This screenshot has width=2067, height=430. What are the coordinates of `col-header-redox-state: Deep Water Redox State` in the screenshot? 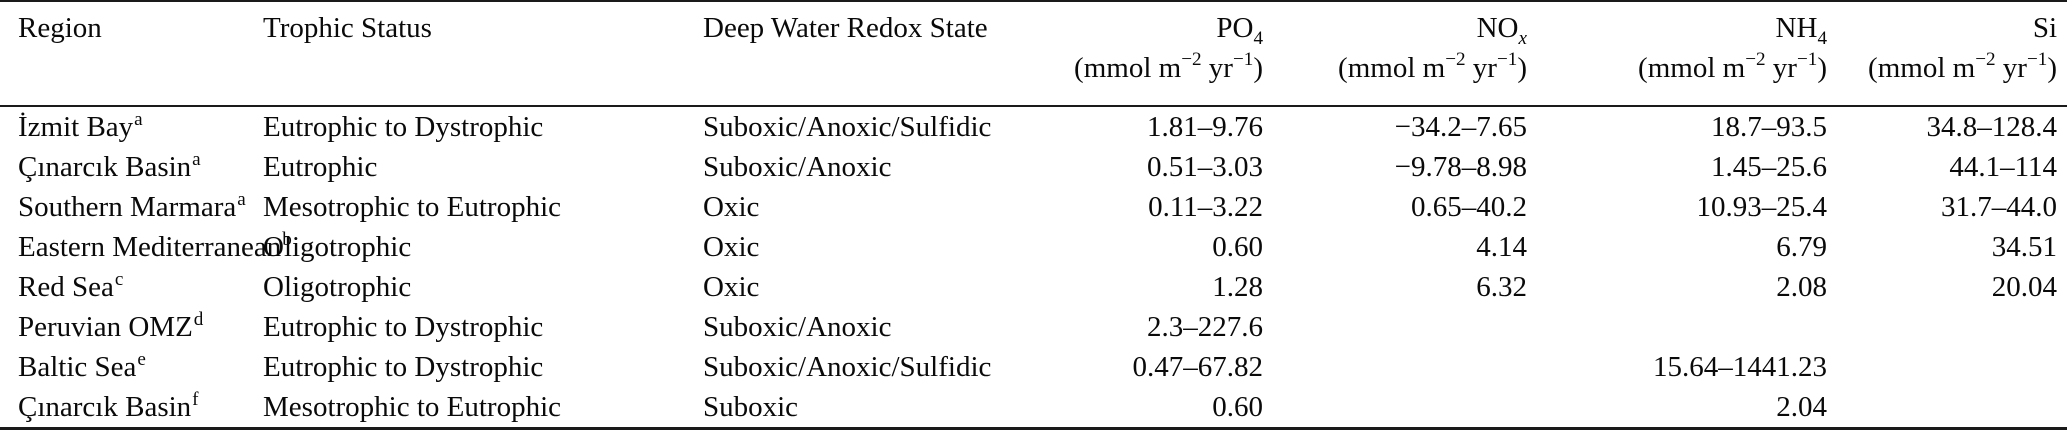 It's located at (853, 54).